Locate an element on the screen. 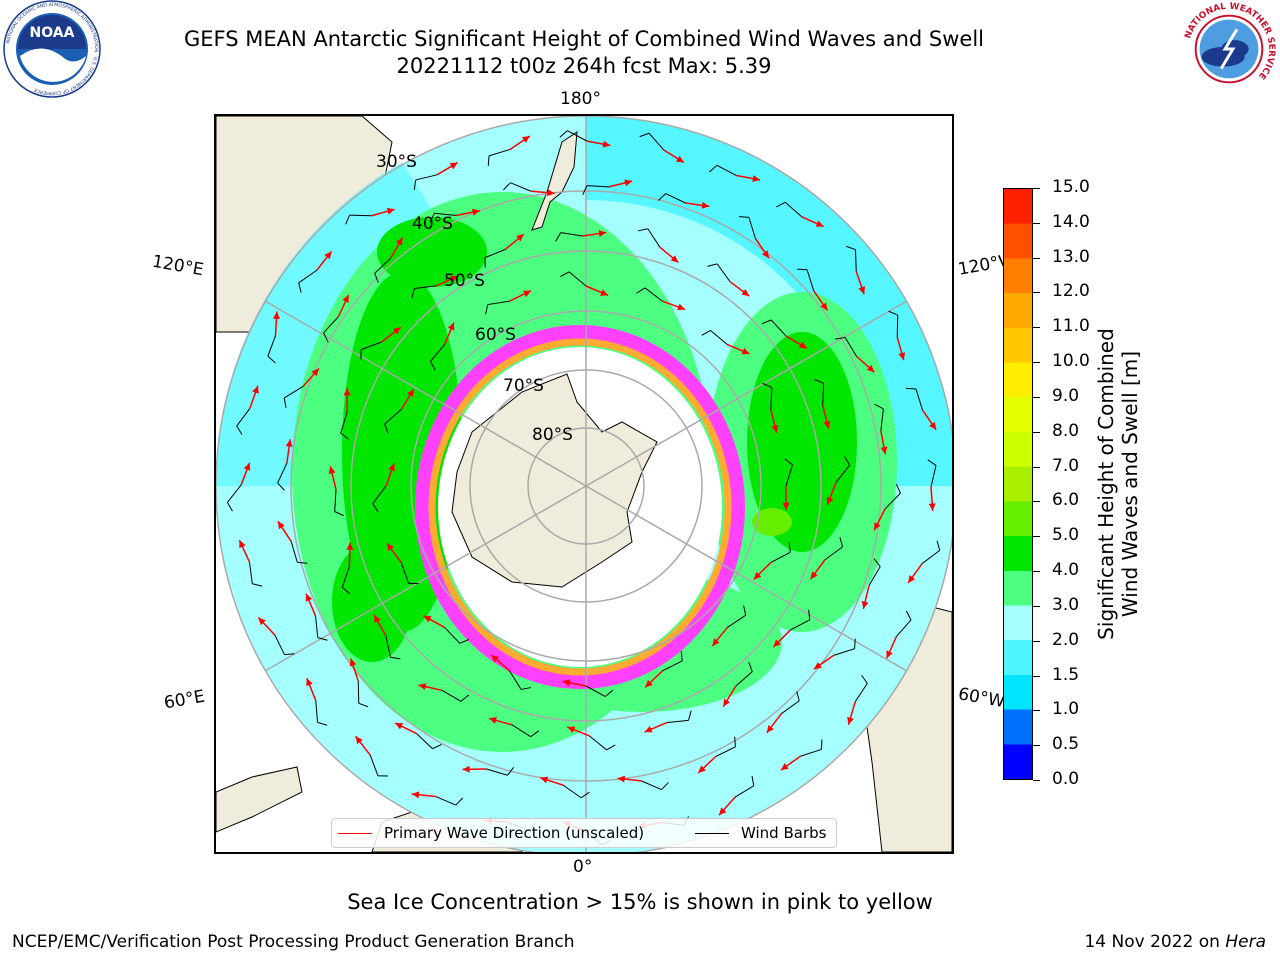 This screenshot has height=960, width=1280. legend-label-wind-barbs: Wind Barbs is located at coordinates (784, 833).